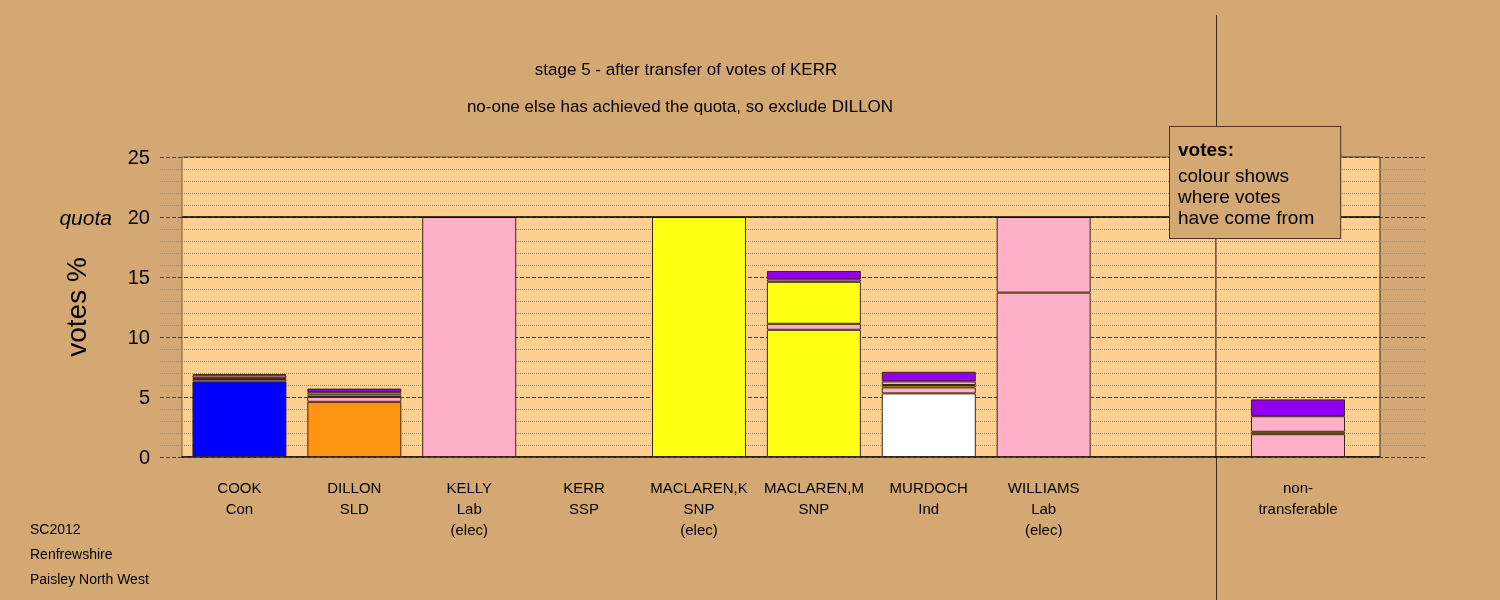  Describe the element at coordinates (89, 579) in the screenshot. I see `text: Paisley North West` at that location.